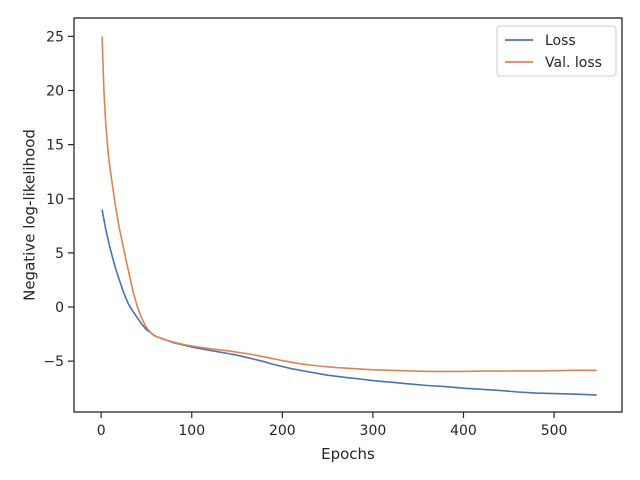  Describe the element at coordinates (59, 308) in the screenshot. I see `y-tick-label: 0` at that location.